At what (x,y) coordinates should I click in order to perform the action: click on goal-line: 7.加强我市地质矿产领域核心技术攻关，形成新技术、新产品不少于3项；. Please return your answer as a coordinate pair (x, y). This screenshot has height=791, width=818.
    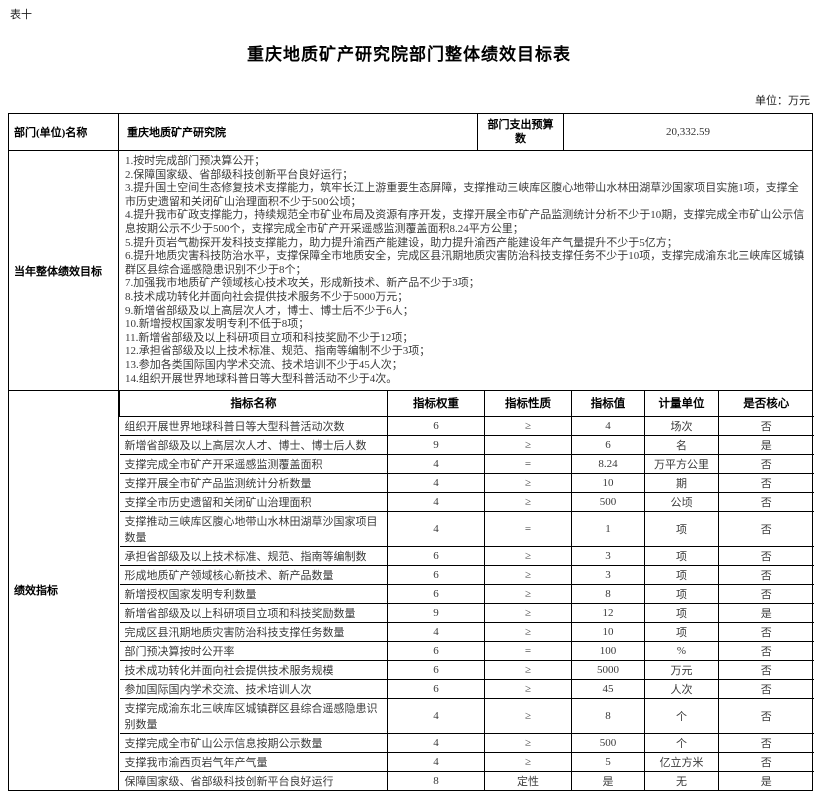
    Looking at the image, I should click on (302, 283).